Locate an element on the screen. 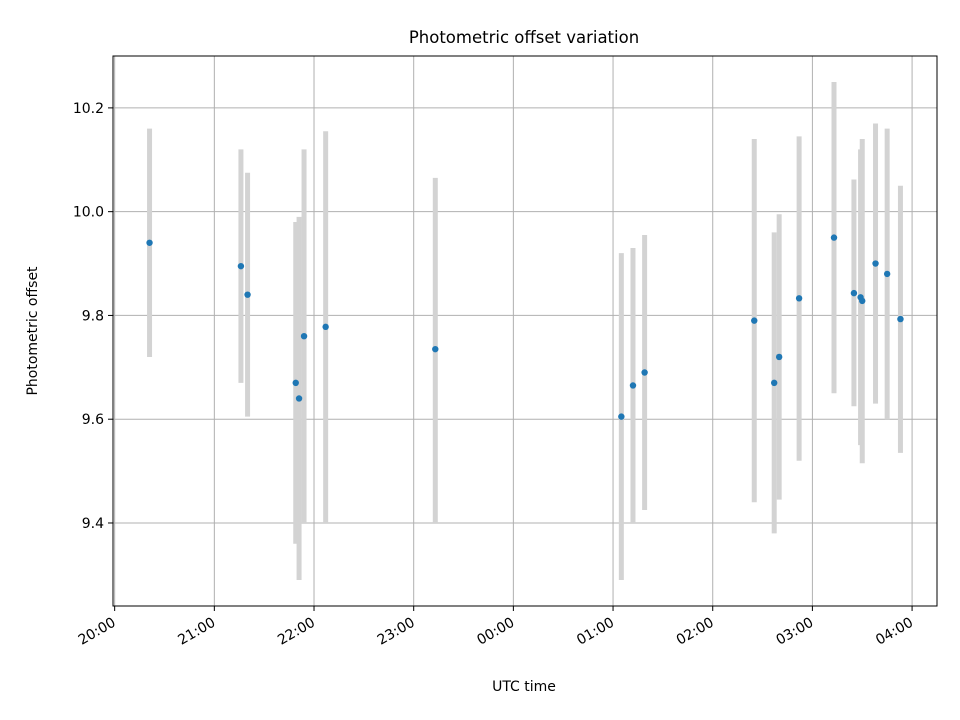 This screenshot has width=960, height=720. y-tick-label: 10.0 is located at coordinates (88, 213).